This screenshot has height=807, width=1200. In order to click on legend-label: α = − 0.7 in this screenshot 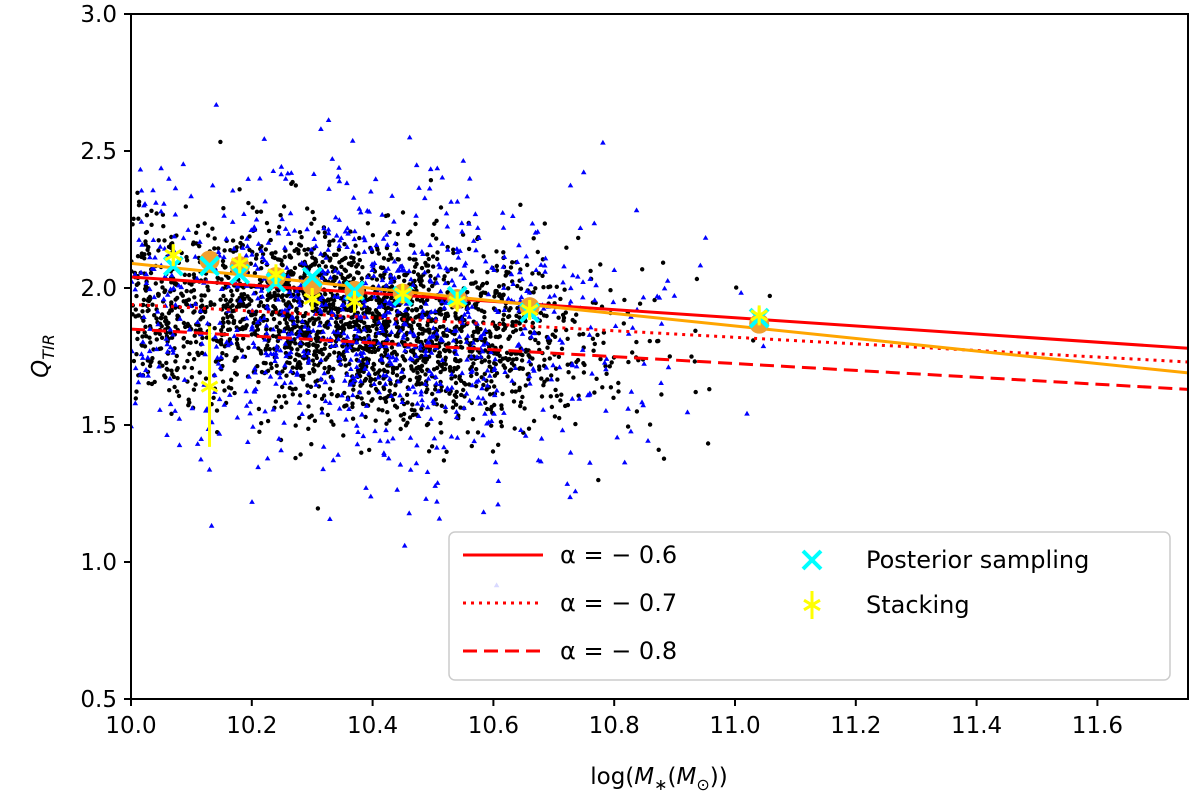, I will do `click(618, 603)`.